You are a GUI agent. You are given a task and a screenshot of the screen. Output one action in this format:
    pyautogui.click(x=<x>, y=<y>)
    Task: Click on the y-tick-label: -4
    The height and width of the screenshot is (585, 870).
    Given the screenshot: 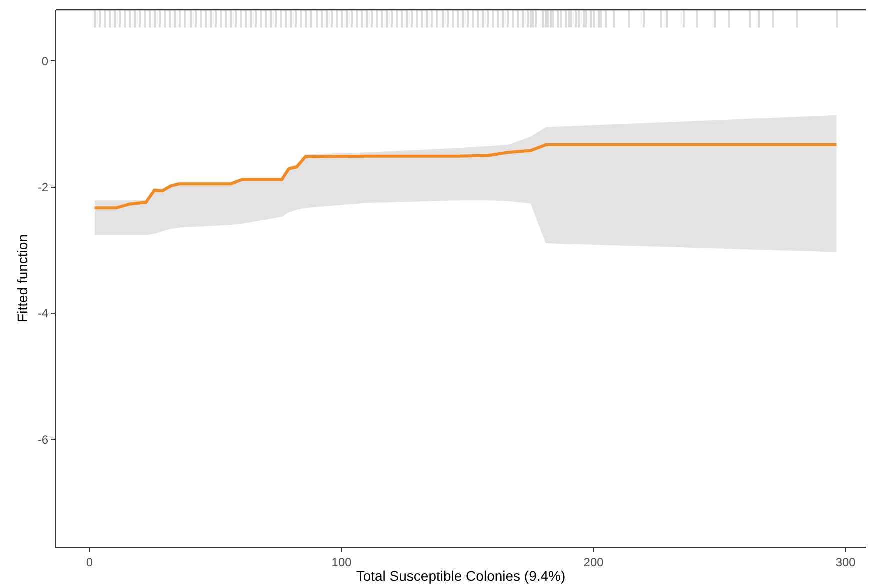 What is the action you would take?
    pyautogui.click(x=43, y=313)
    